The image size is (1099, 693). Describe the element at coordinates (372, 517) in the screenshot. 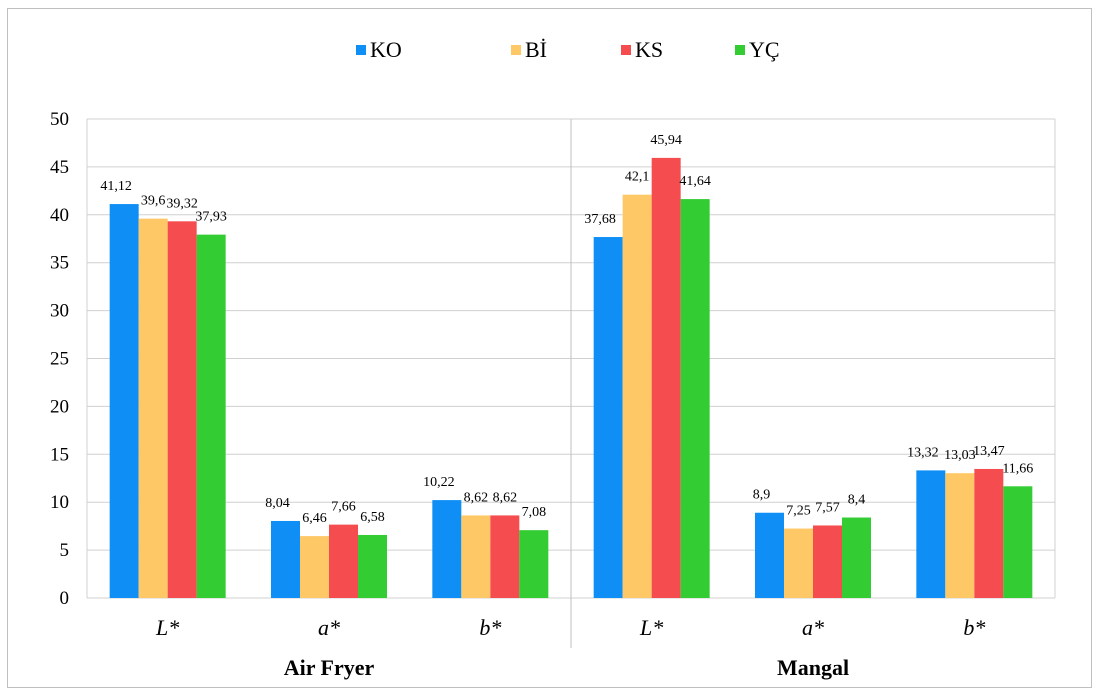

I see `data-label: 6,58` at that location.